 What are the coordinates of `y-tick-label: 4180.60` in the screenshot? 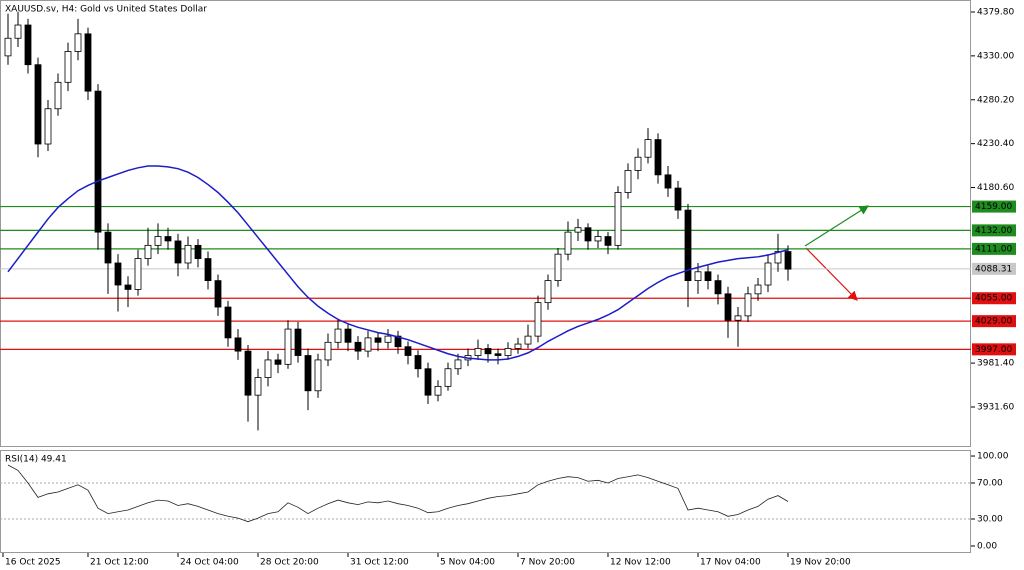 It's located at (995, 188).